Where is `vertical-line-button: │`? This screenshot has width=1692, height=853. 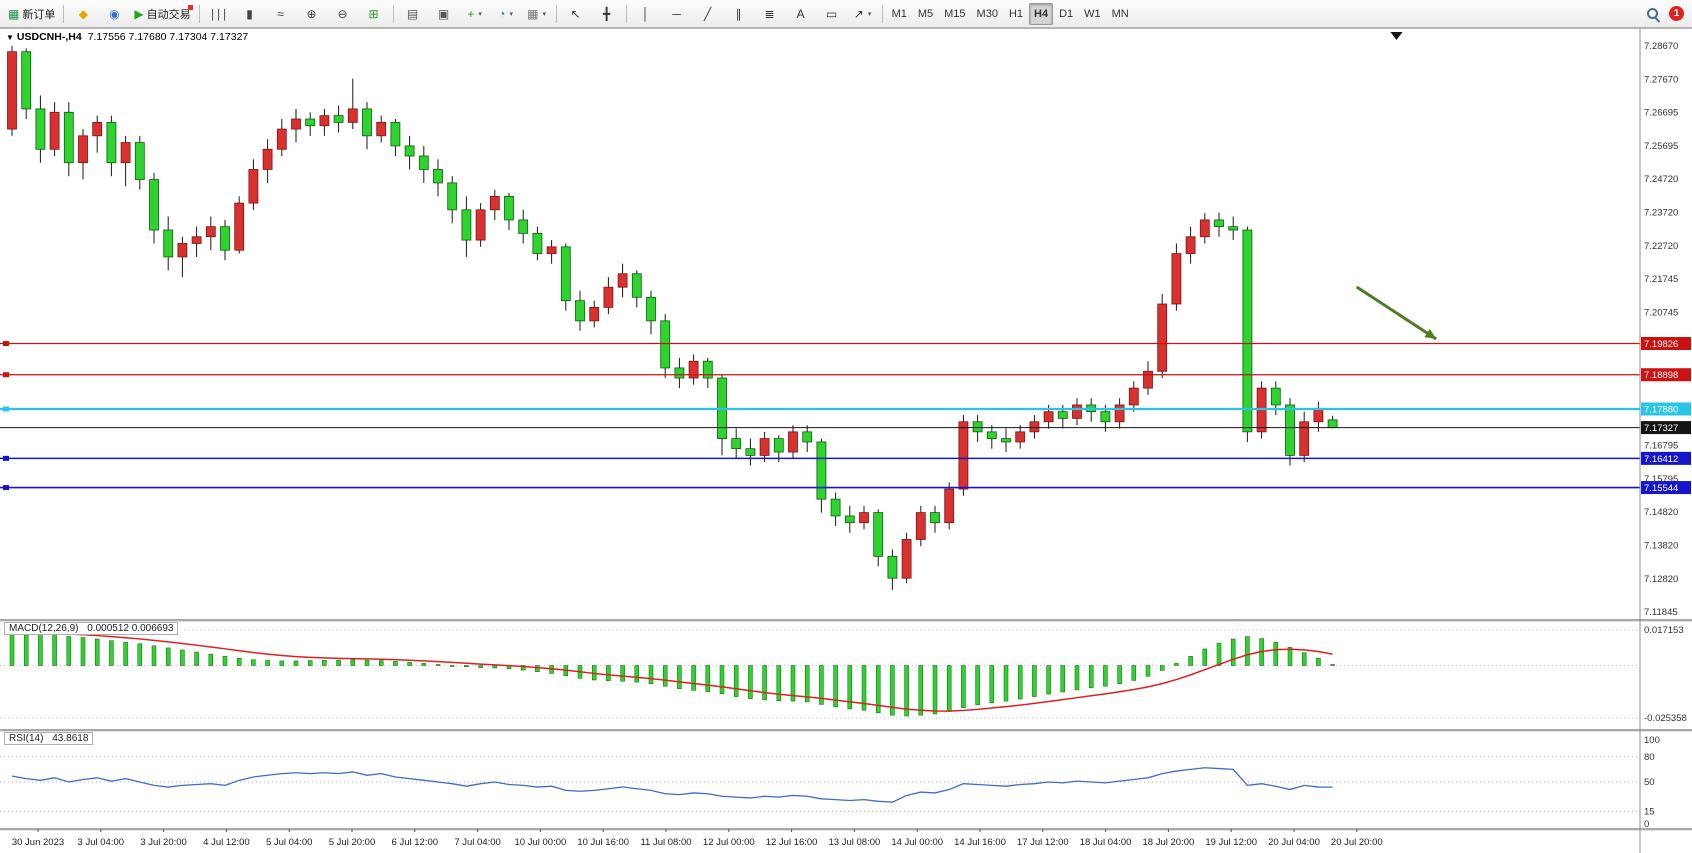
vertical-line-button: │ is located at coordinates (646, 14).